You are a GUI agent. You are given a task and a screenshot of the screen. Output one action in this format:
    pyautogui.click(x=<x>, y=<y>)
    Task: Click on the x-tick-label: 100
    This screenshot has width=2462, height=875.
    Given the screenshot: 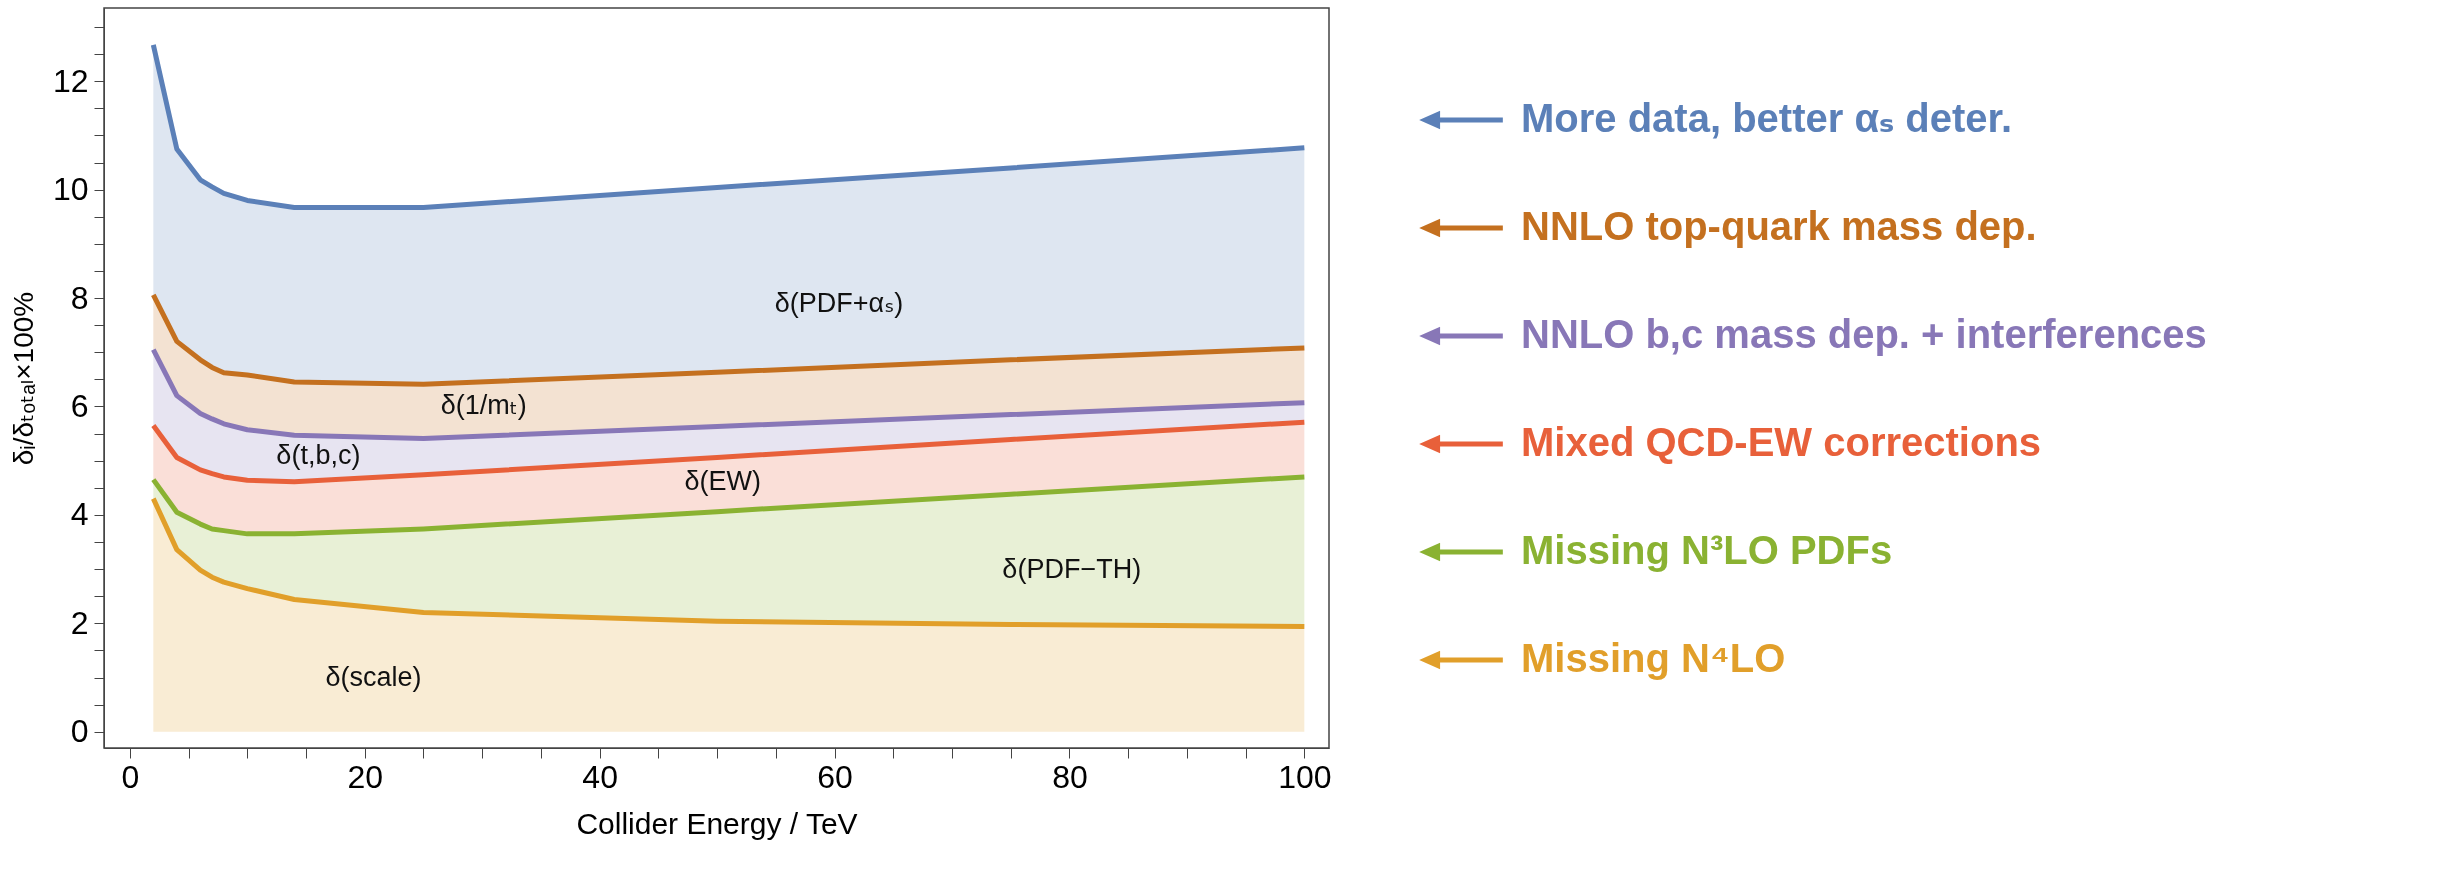 What is the action you would take?
    pyautogui.click(x=1305, y=776)
    